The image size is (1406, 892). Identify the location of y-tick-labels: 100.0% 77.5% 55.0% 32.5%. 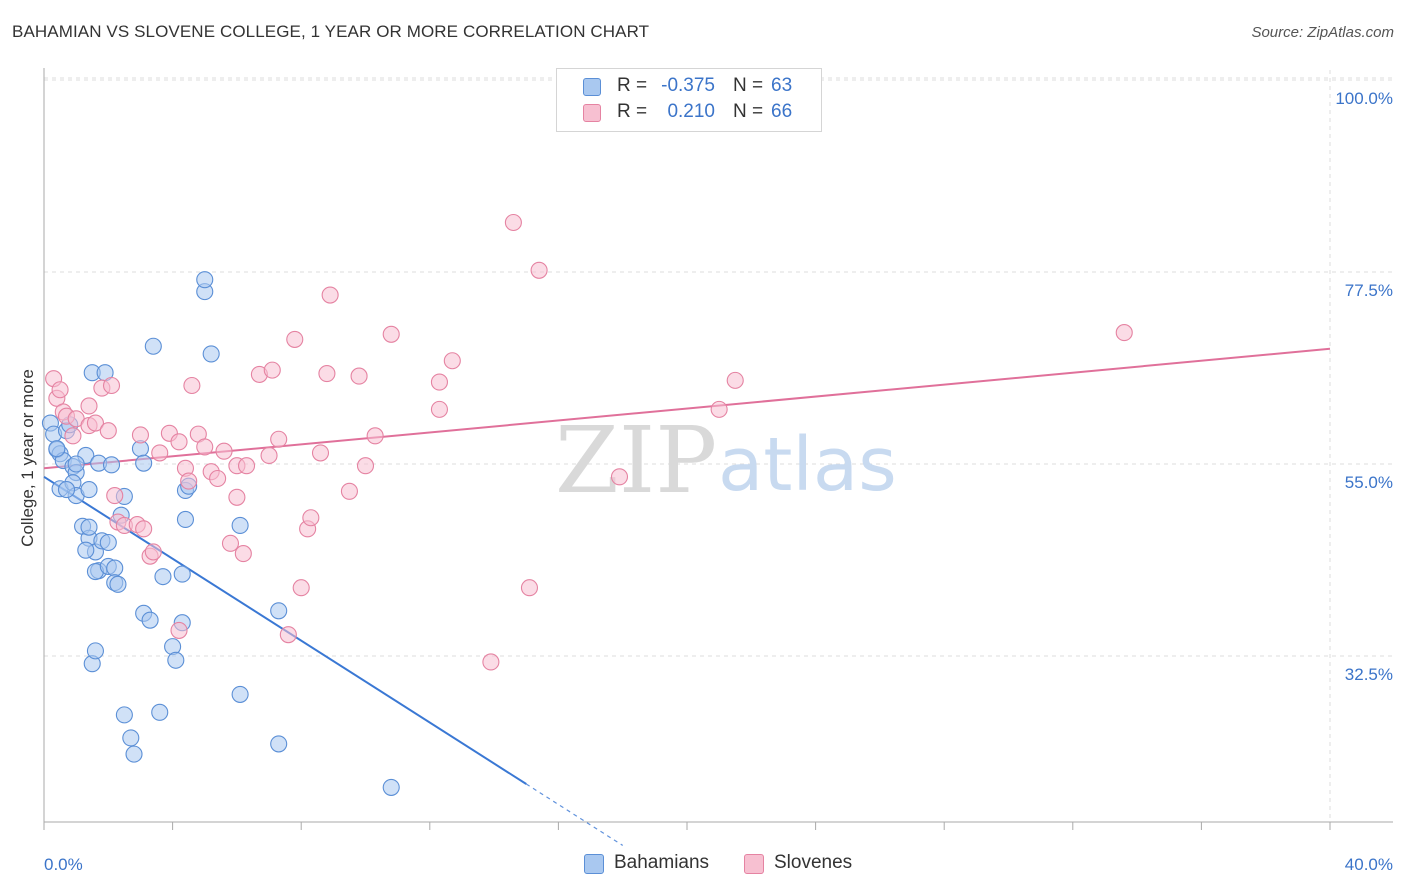
(1364, 386).